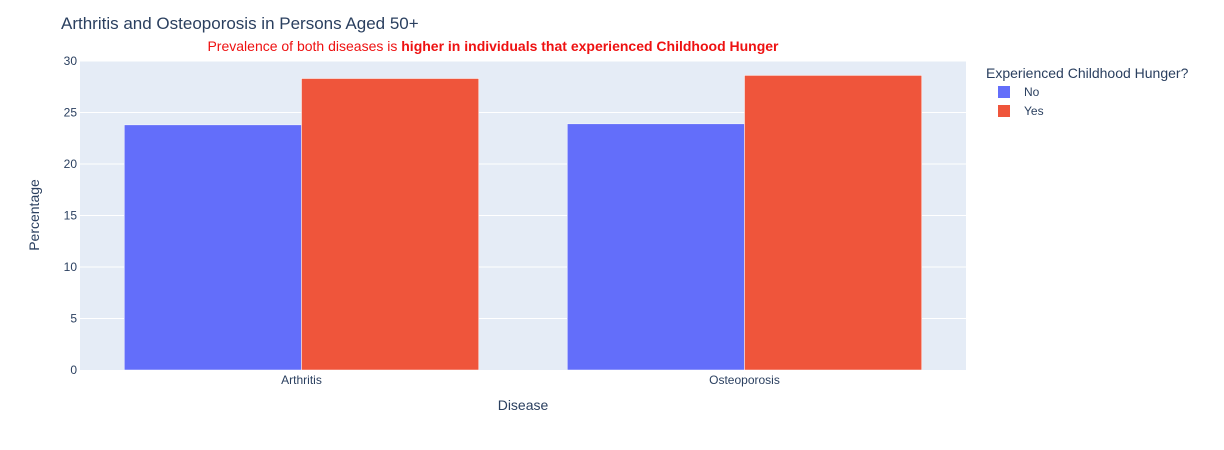 This screenshot has width=1224, height=450. I want to click on y-tick-label: 10, so click(71, 267).